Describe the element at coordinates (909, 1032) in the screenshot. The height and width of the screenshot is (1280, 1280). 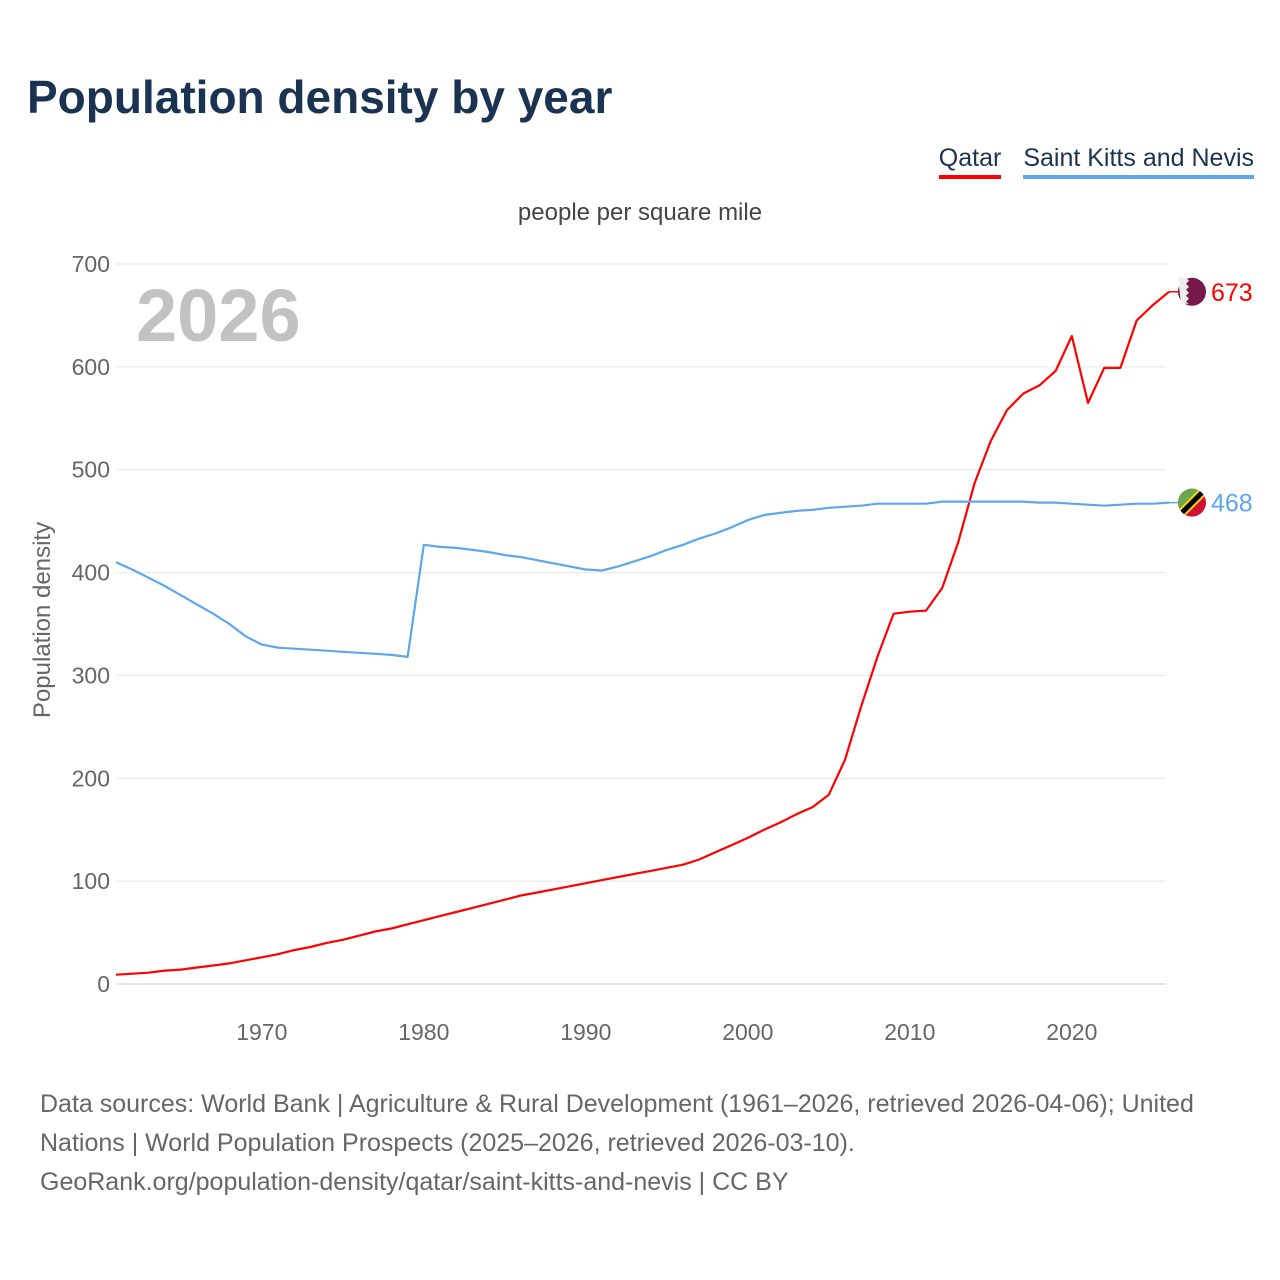
I see `x-tick-label: 2010` at that location.